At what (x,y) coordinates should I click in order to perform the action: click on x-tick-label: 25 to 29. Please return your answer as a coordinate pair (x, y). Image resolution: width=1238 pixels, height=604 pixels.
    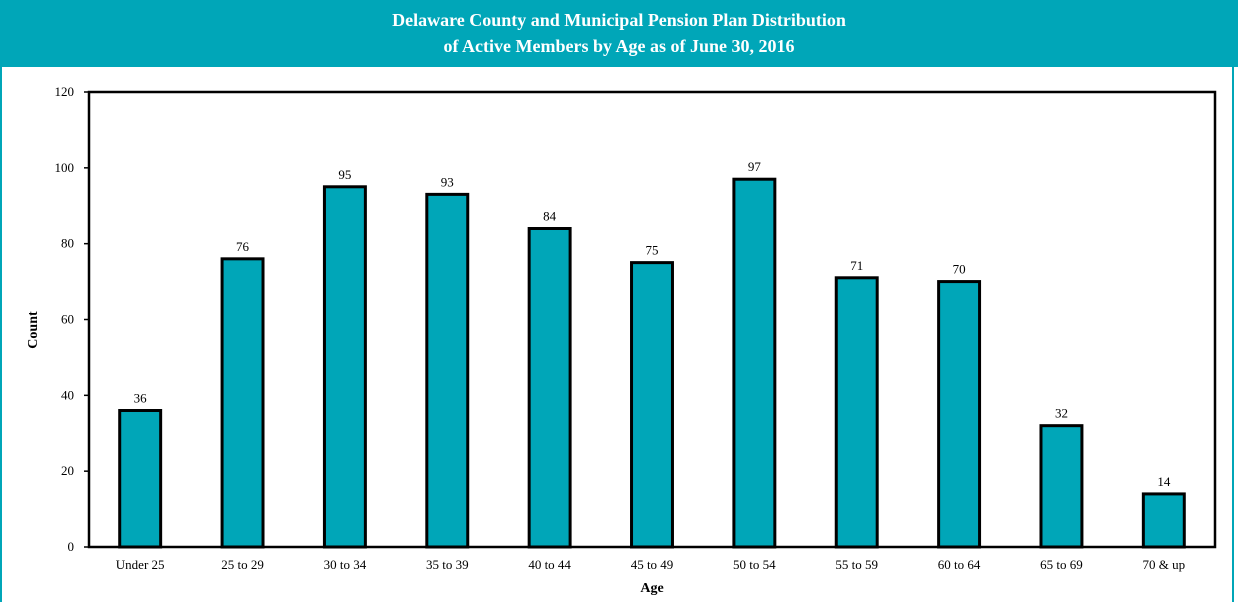
    Looking at the image, I should click on (242, 564).